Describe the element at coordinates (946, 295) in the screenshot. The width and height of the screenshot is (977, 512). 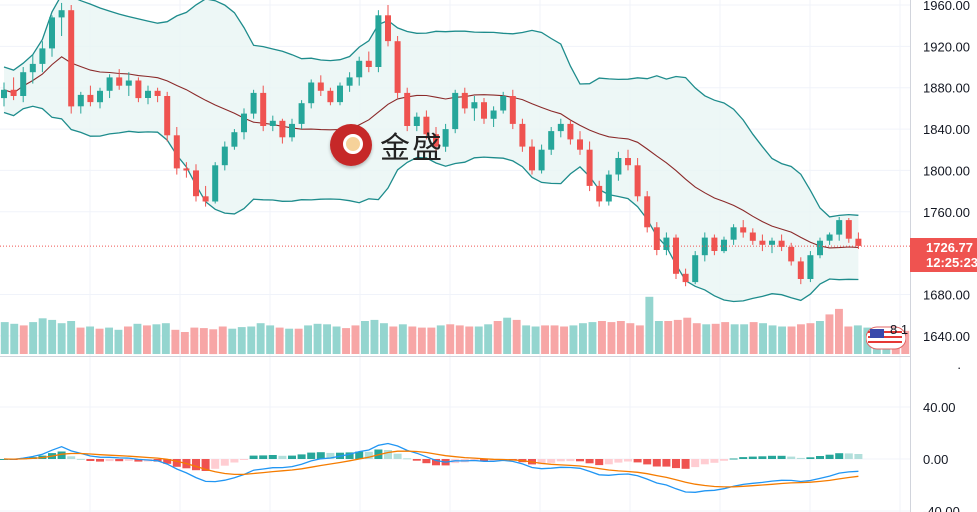
I see `price-tick-label: 1680.00` at that location.